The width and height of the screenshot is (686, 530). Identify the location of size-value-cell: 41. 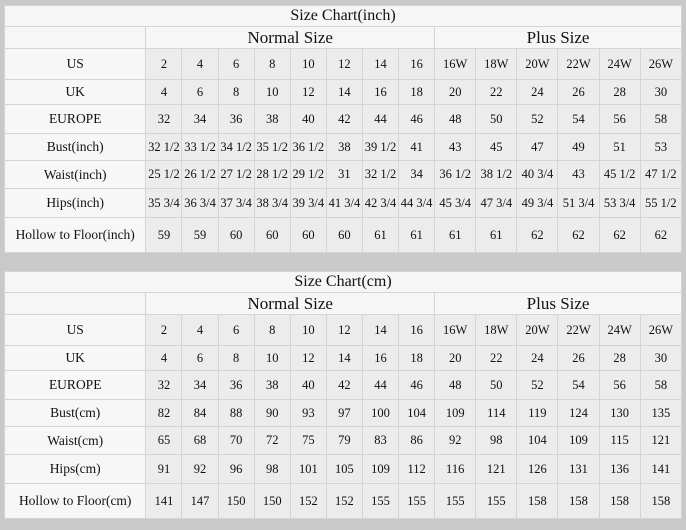
(417, 147).